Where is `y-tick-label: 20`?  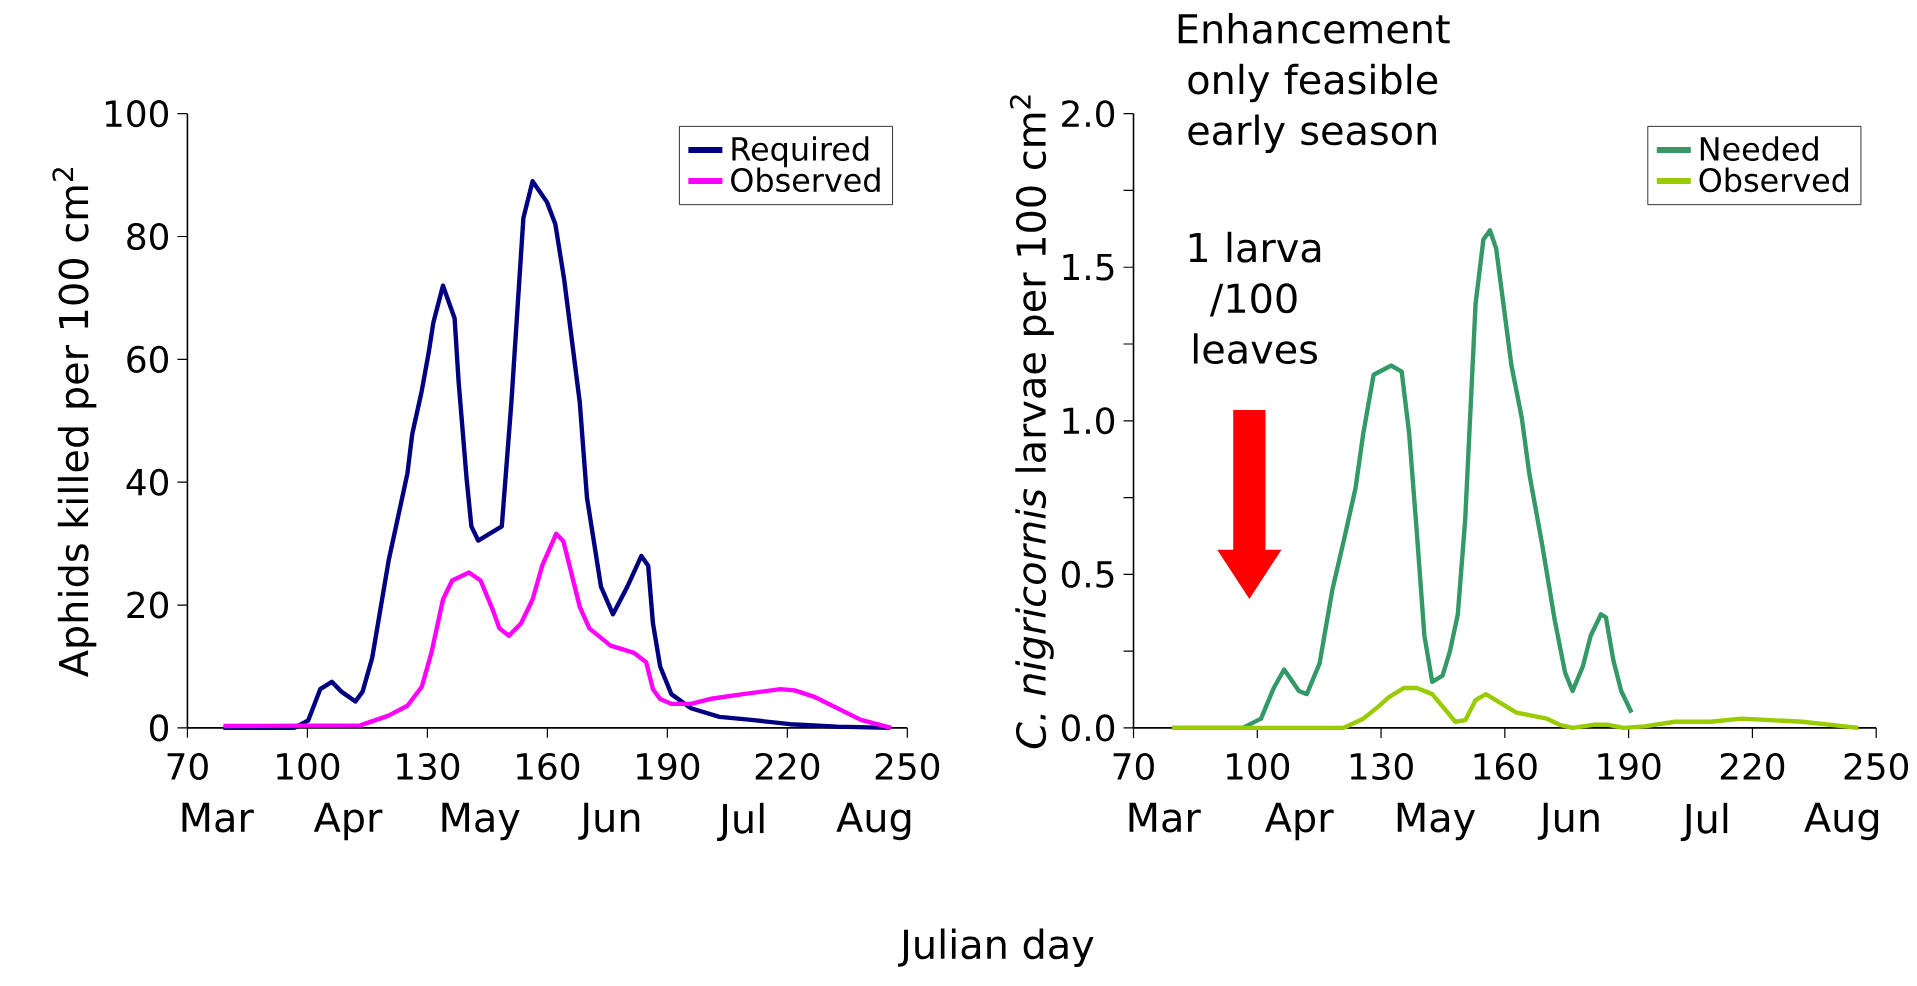
y-tick-label: 20 is located at coordinates (148, 605).